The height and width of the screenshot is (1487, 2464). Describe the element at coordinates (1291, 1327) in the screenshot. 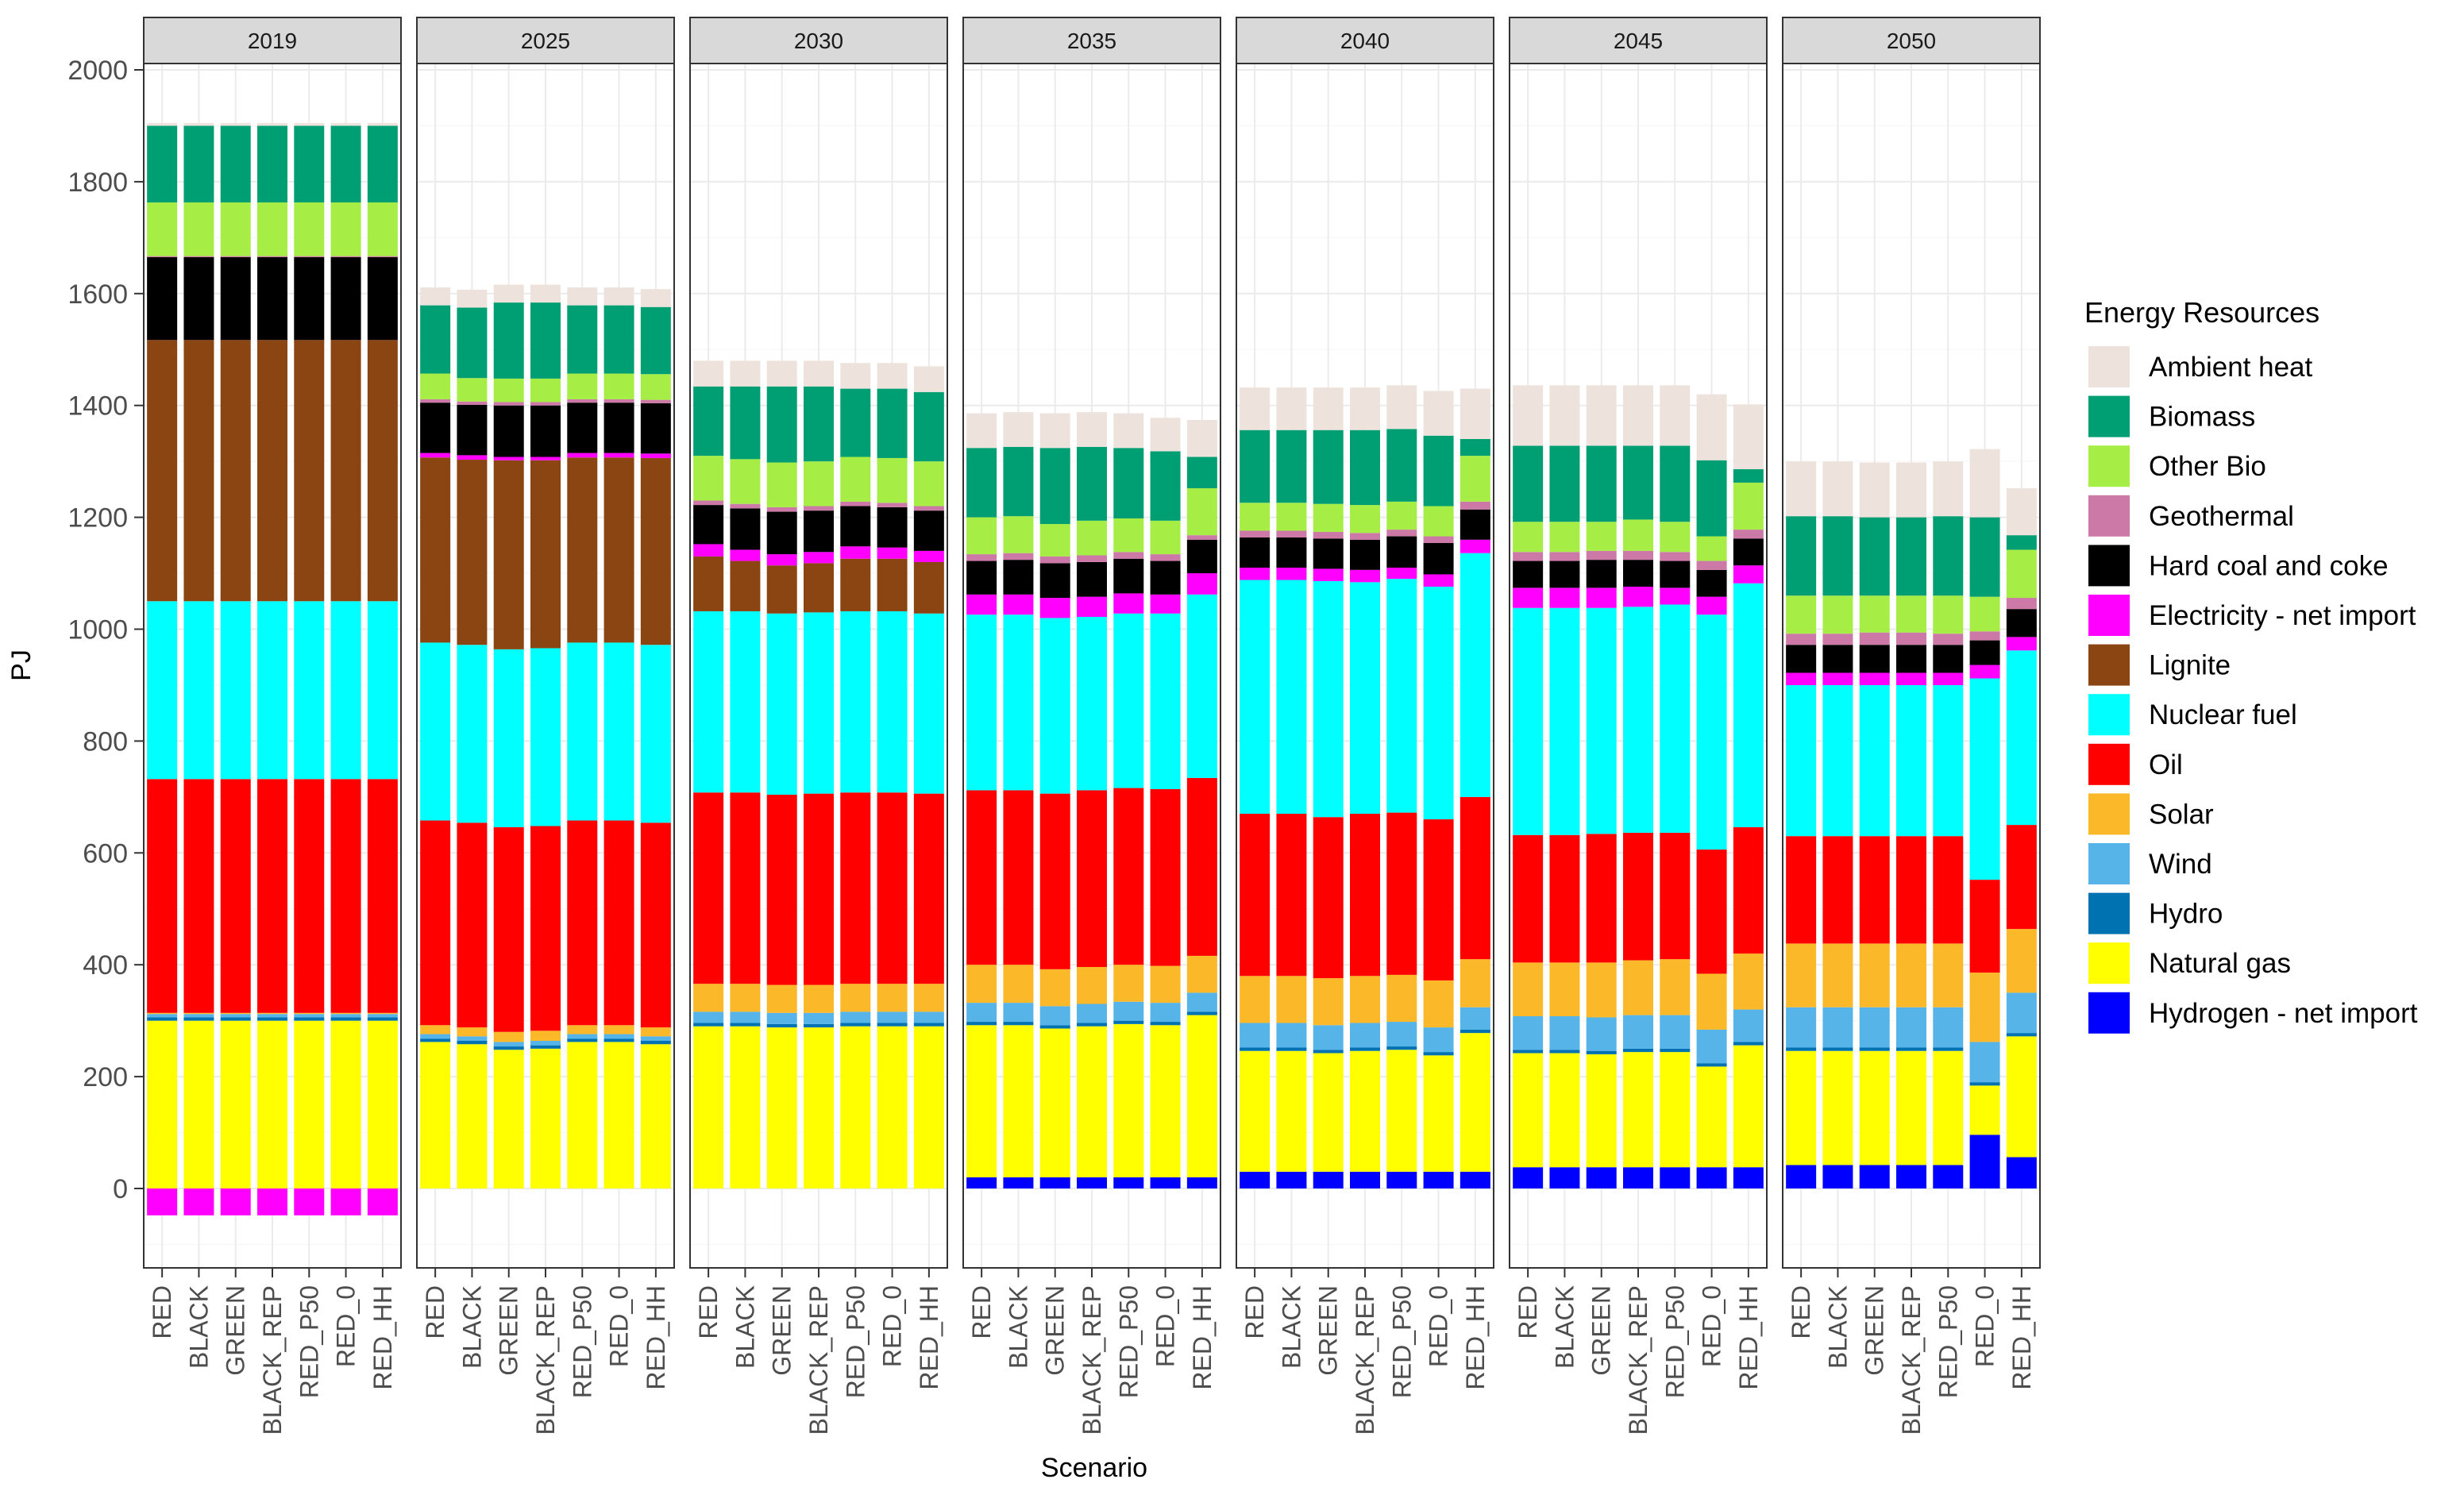

I see `x-tick-label: BLACK` at that location.